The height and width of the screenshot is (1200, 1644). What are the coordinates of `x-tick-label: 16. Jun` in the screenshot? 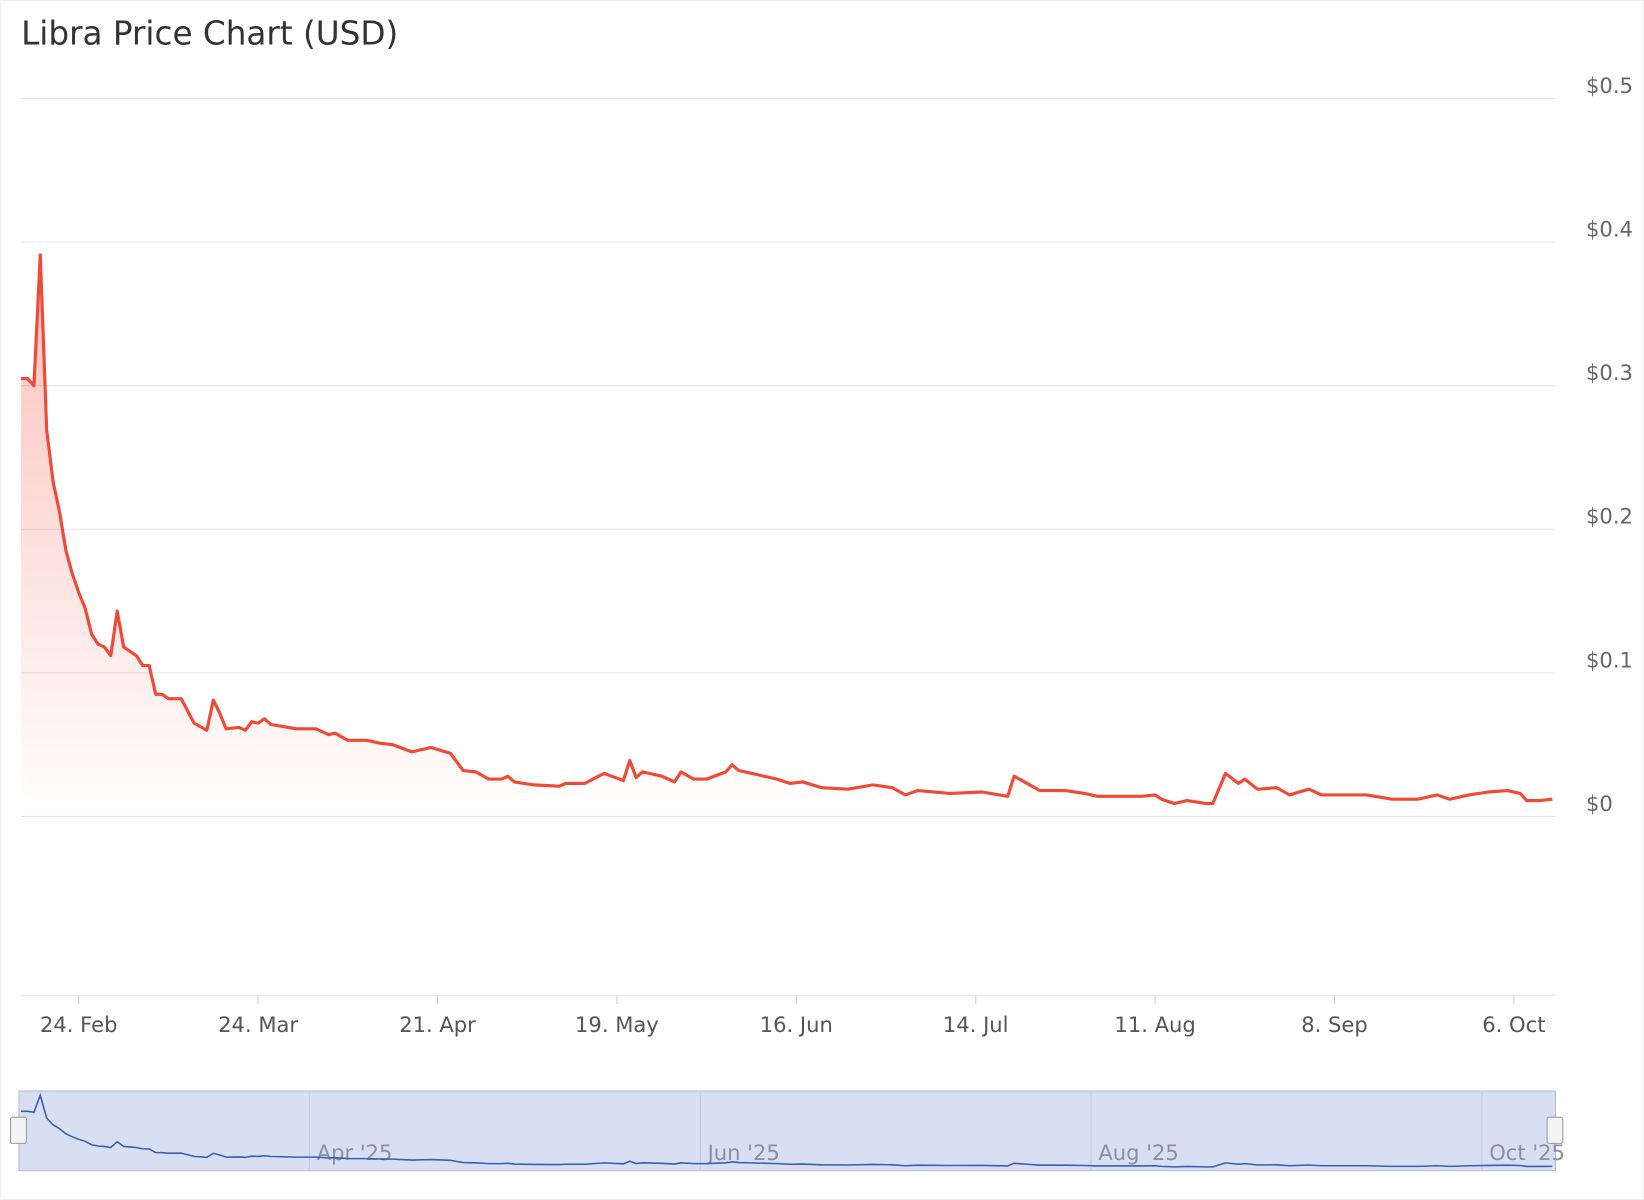 It's located at (796, 1024).